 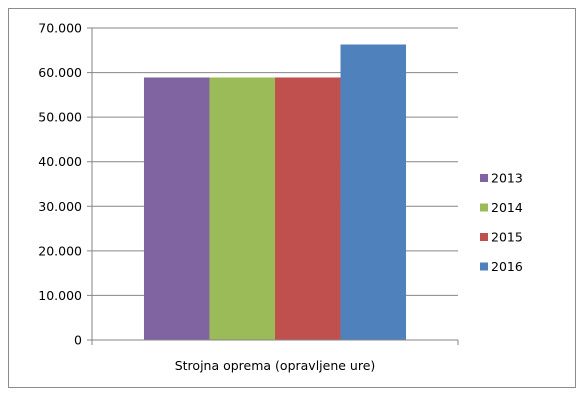 I want to click on legend-swatch-2014, so click(x=484, y=207).